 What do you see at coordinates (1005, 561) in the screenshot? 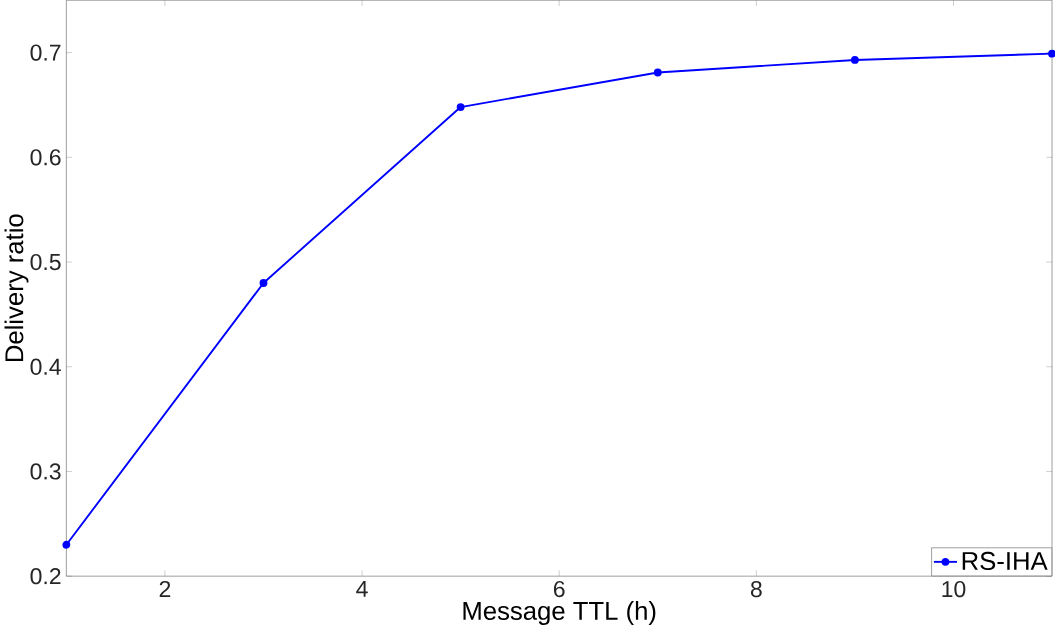
I see `legend-label: RS-IHA` at bounding box center [1005, 561].